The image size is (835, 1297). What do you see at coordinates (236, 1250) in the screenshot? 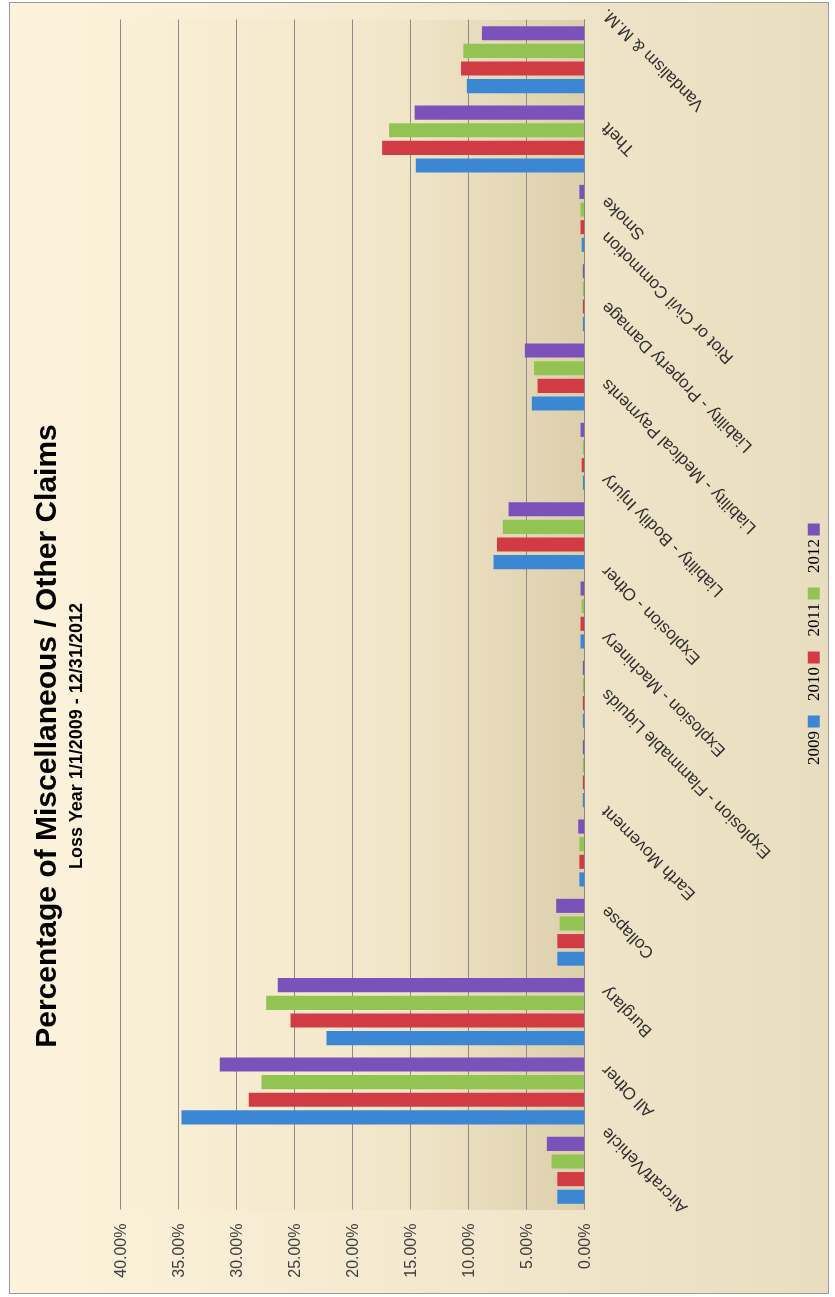
I see `x-tick-label: 30.00%` at bounding box center [236, 1250].